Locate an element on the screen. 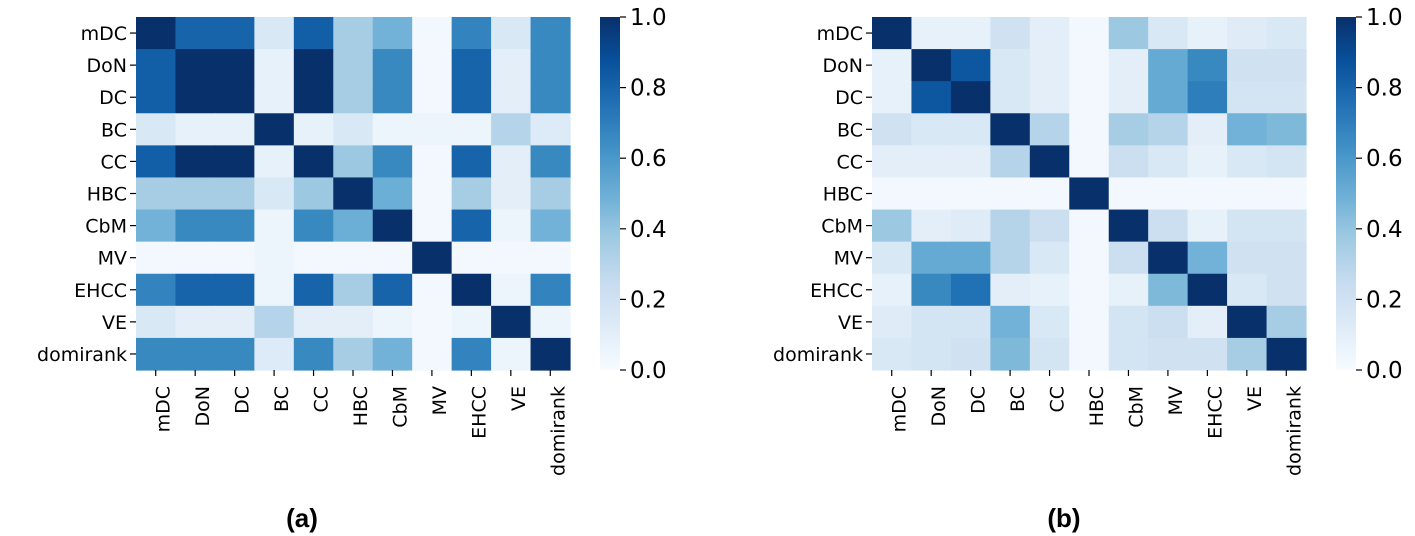 Image resolution: width=1415 pixels, height=536 pixels. col-tick-label: VE is located at coordinates (519, 398).